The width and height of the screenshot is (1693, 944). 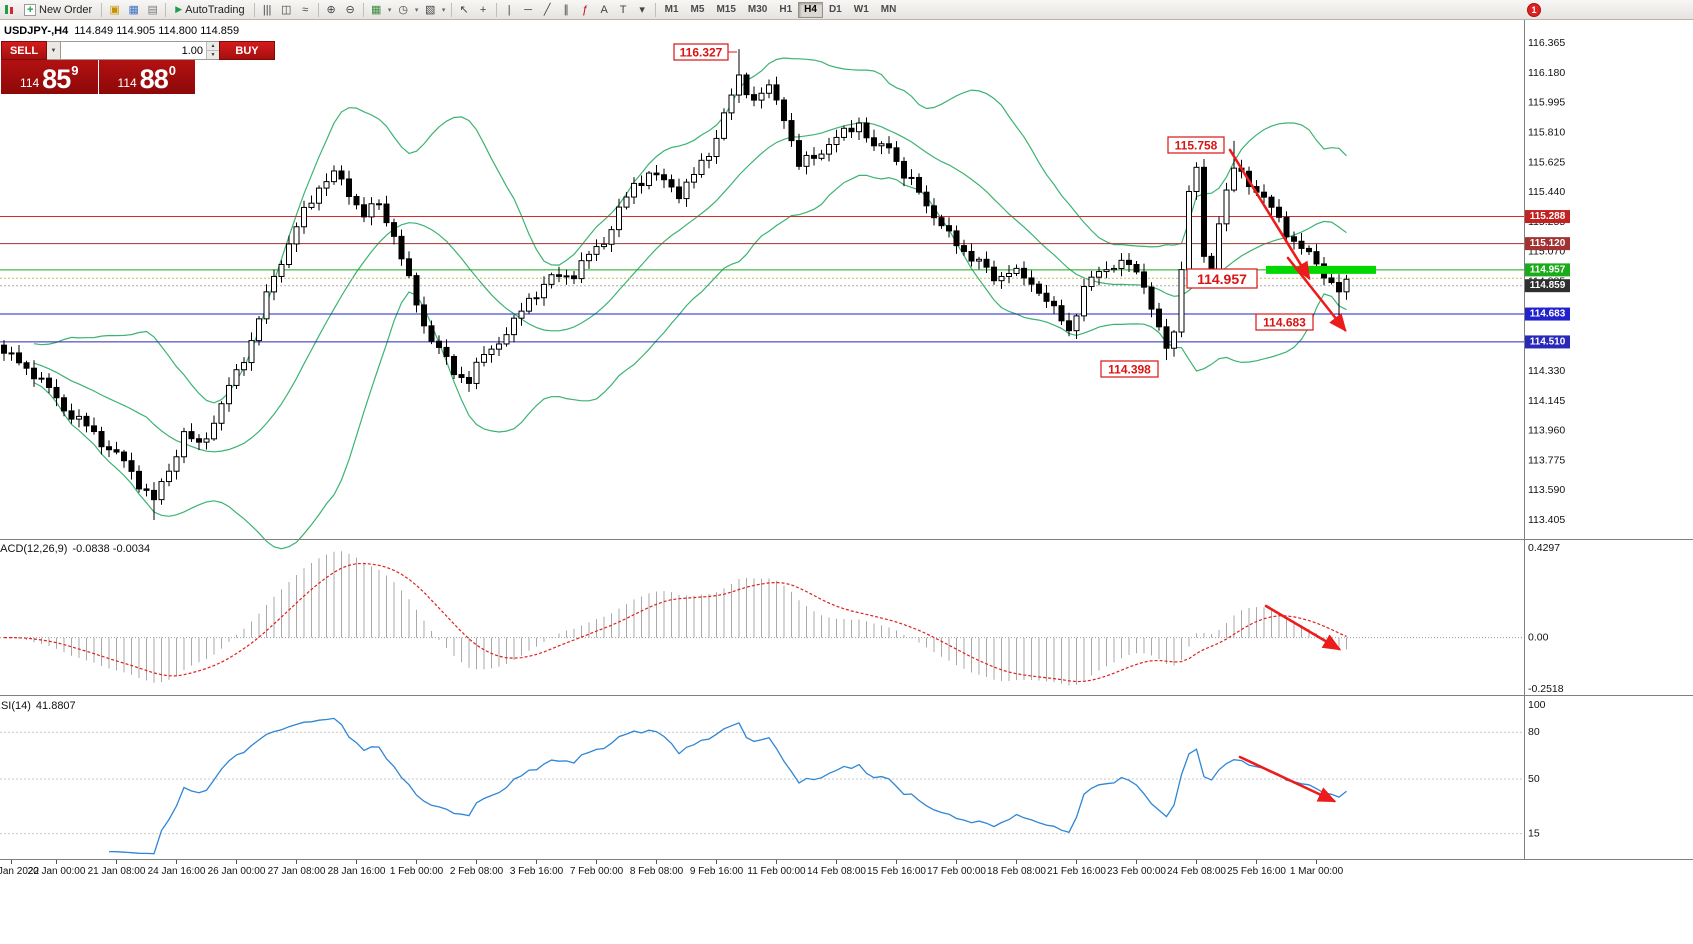 What do you see at coordinates (483, 9) in the screenshot?
I see `crosshair-icon: +` at bounding box center [483, 9].